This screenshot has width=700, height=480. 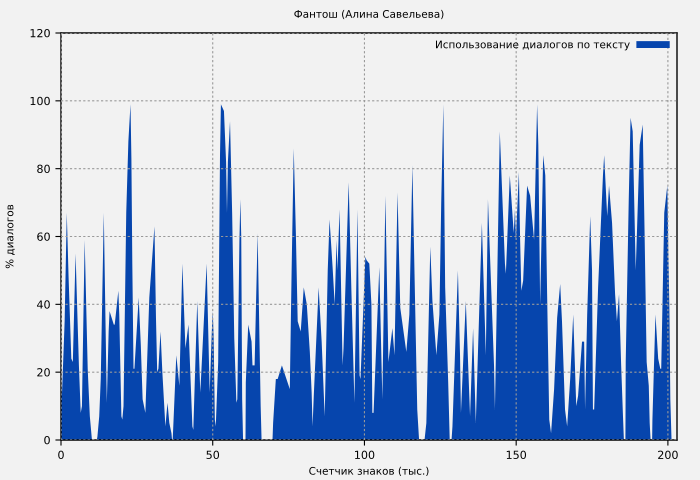 I want to click on x-tick-label: 0, so click(x=61, y=455).